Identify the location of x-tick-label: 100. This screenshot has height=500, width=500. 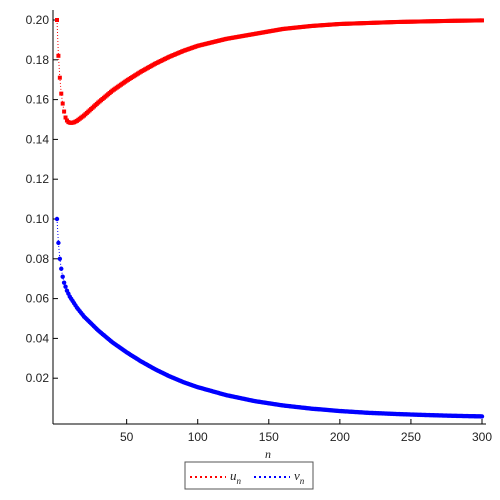
(198, 437).